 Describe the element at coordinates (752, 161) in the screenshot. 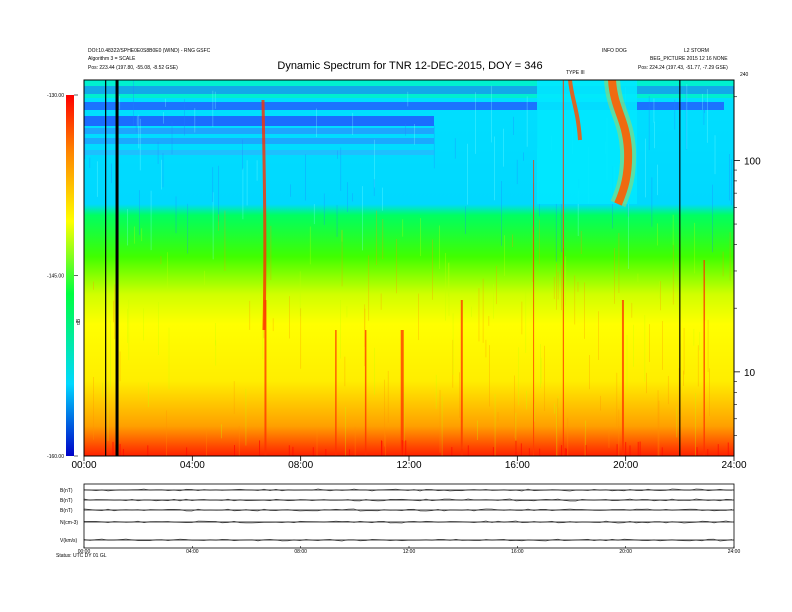

I see `y-tick-label: 100` at that location.